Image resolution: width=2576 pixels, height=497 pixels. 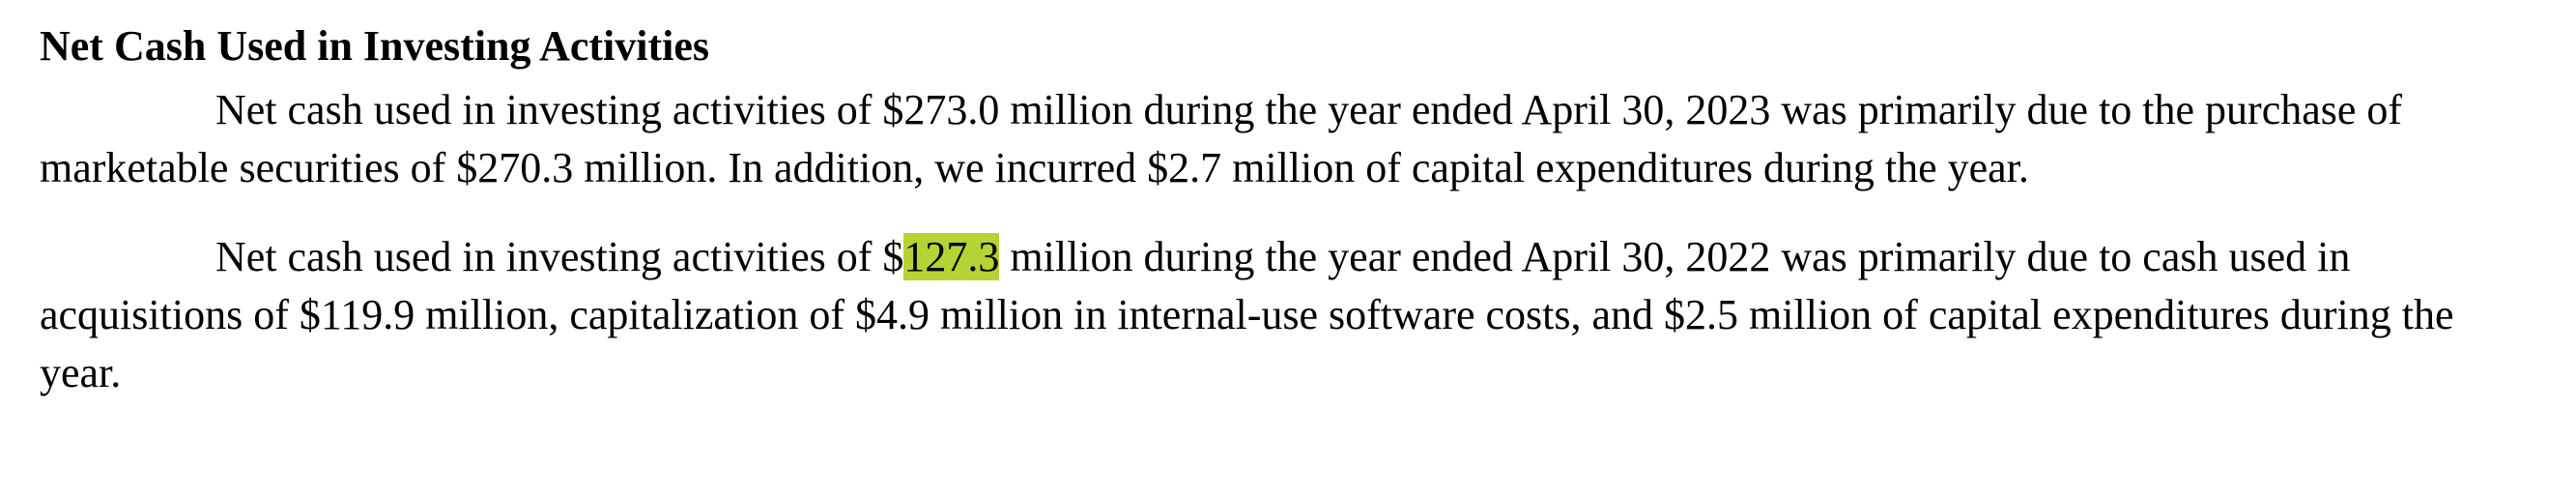 What do you see at coordinates (375, 46) in the screenshot?
I see `section-heading: Net Cash Used in Investing Activities` at bounding box center [375, 46].